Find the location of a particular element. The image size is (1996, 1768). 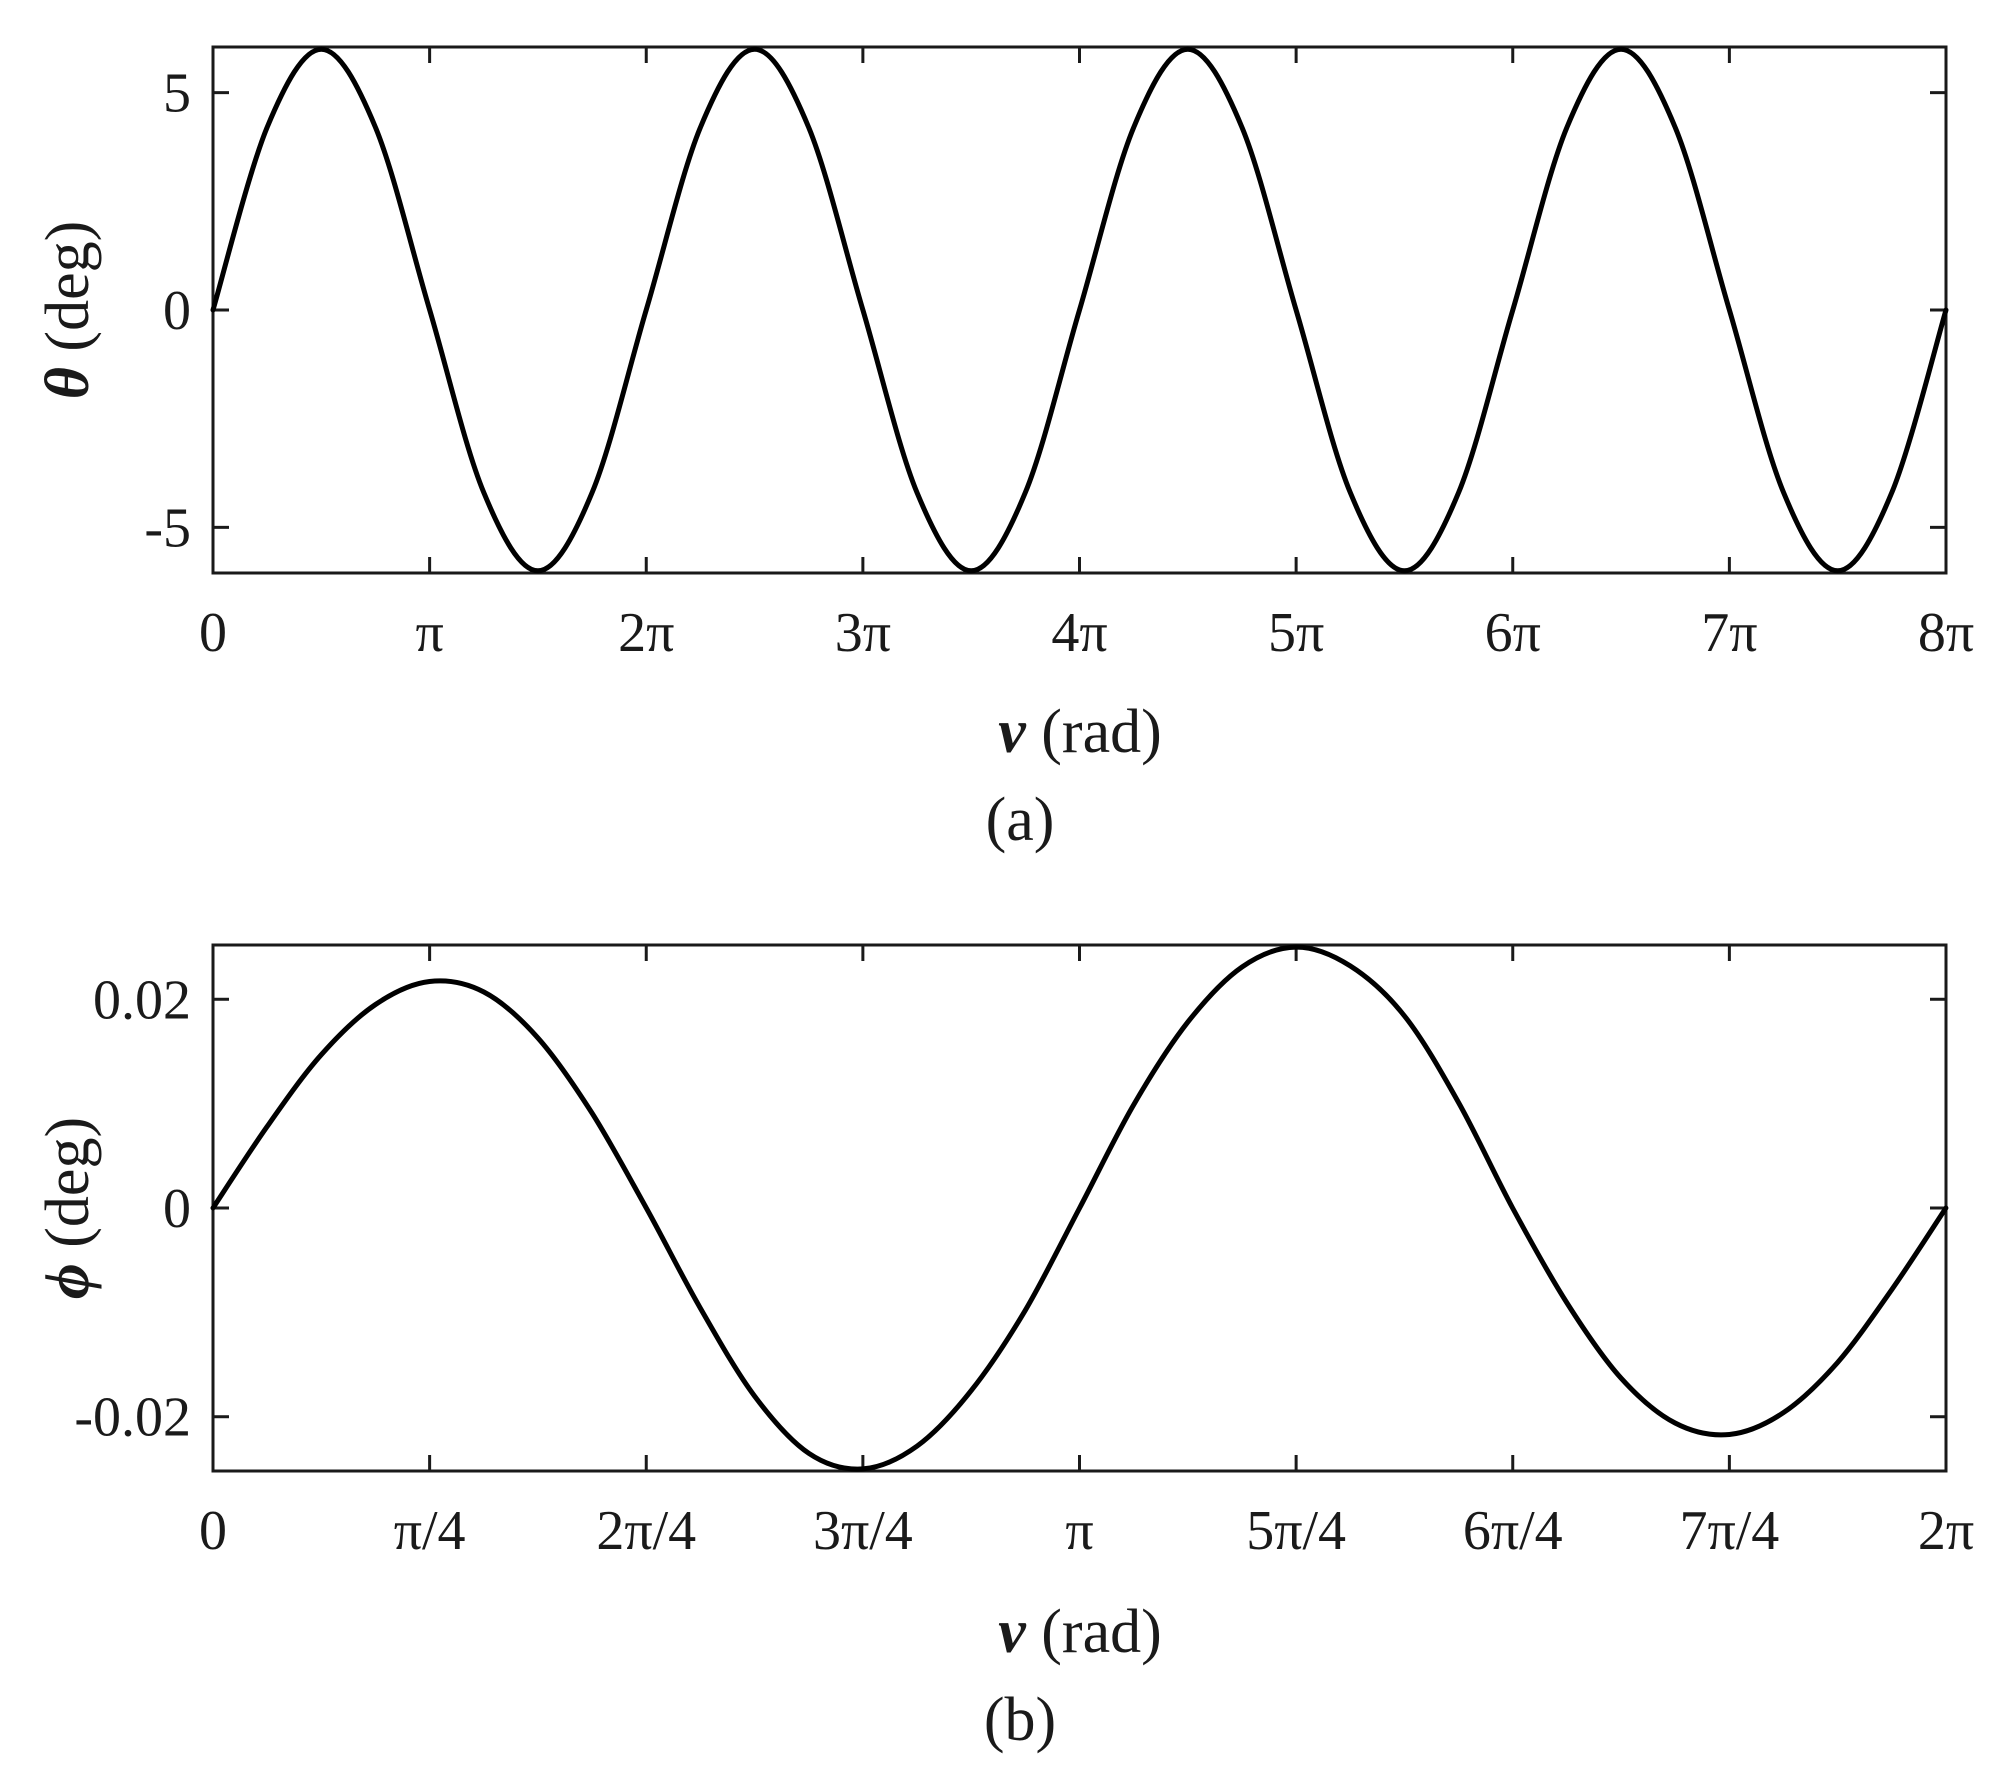

x-tick-label-a-6: 6π is located at coordinates (1513, 633).